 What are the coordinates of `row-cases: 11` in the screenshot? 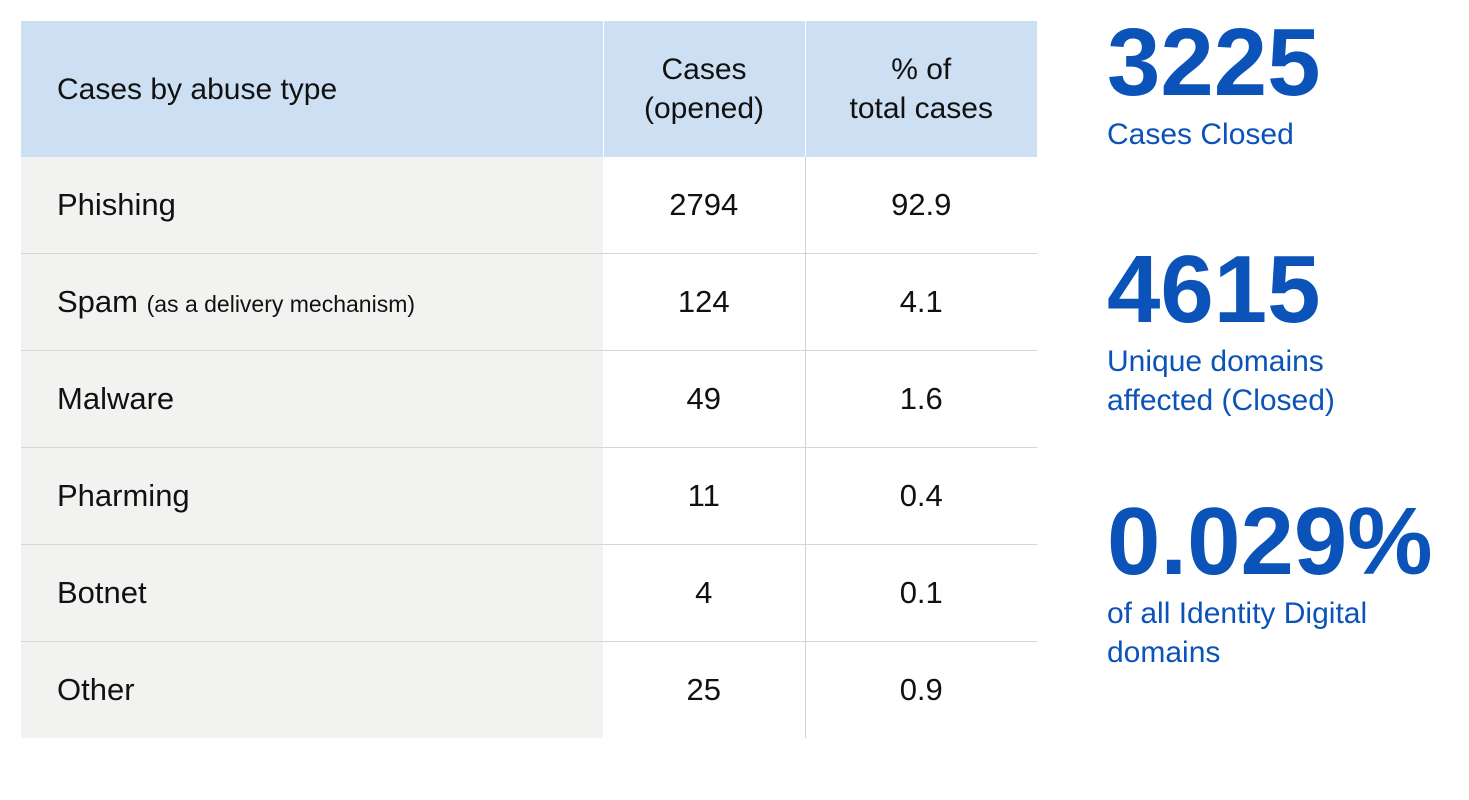 It's located at (704, 496).